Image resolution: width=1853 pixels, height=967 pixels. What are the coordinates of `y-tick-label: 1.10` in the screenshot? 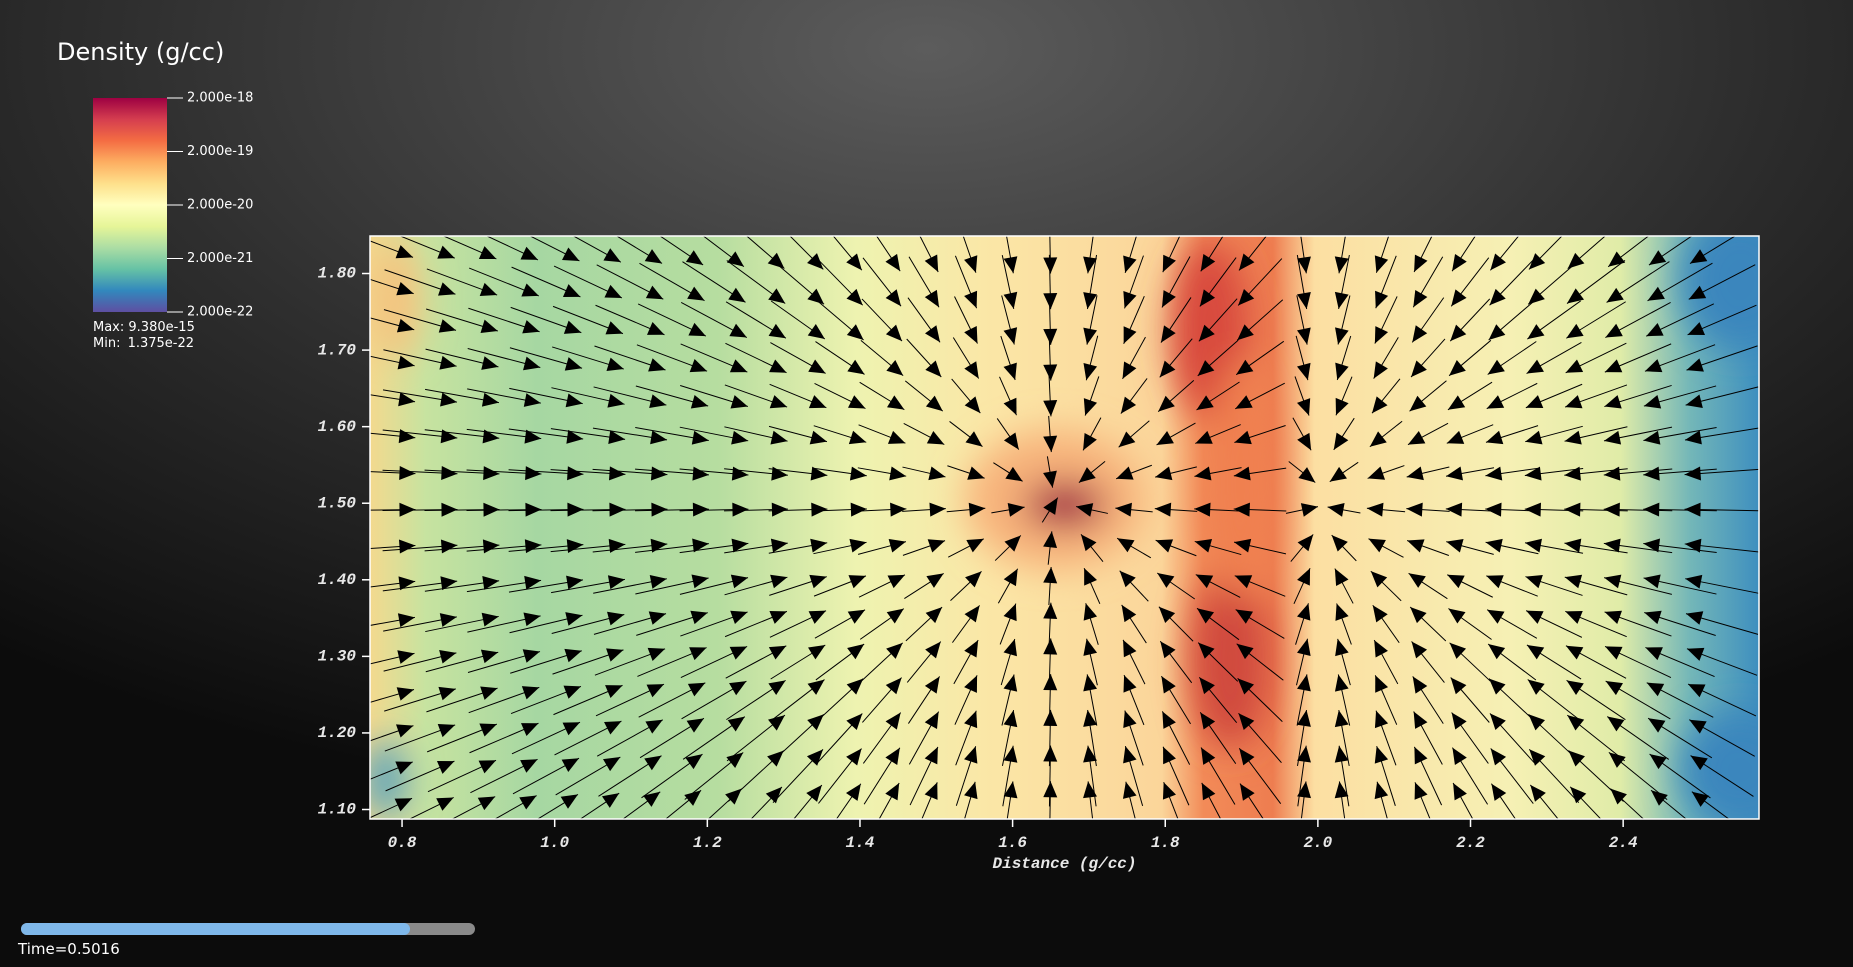 It's located at (337, 810).